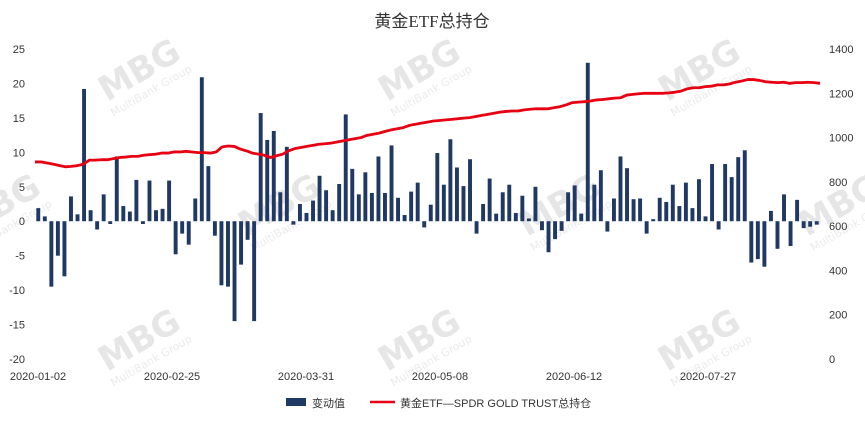 The height and width of the screenshot is (422, 865). Describe the element at coordinates (306, 377) in the screenshot. I see `x-tick-label: 2020-03-31` at that location.